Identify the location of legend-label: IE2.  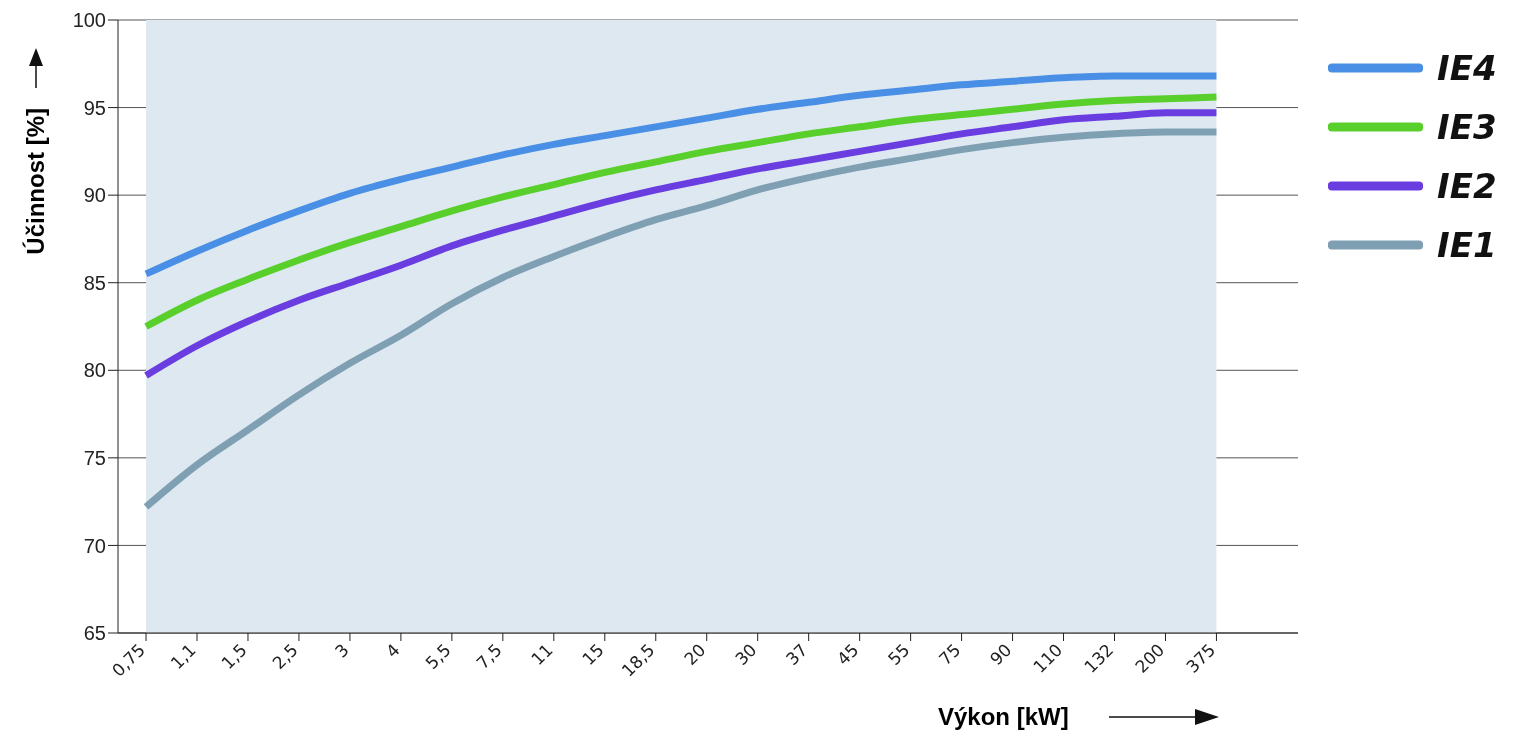
(1467, 185).